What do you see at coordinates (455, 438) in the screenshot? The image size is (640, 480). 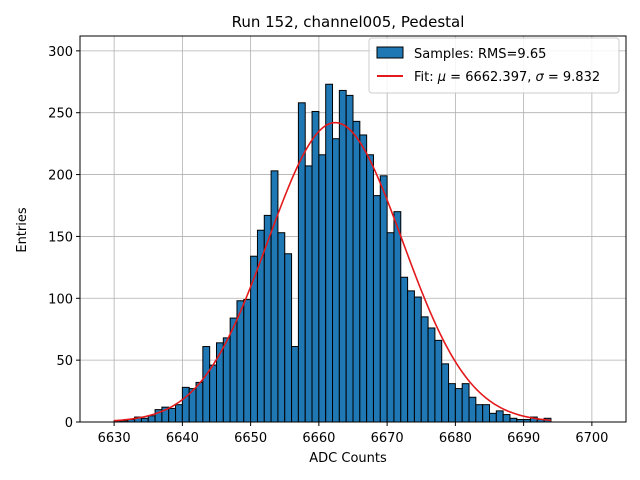 I see `x-tick-label: 6680` at bounding box center [455, 438].